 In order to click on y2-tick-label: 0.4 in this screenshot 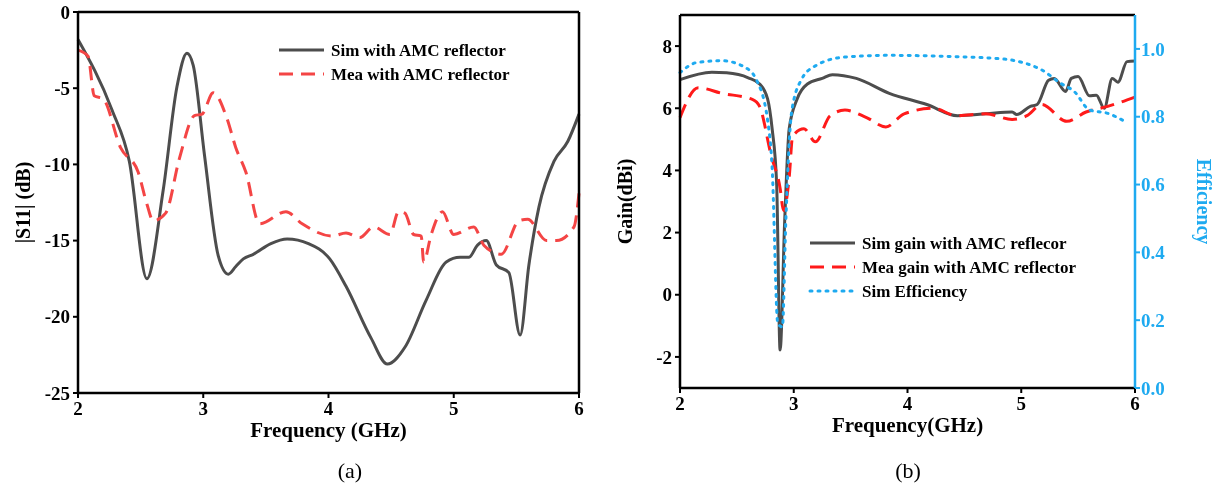, I will do `click(1153, 253)`.